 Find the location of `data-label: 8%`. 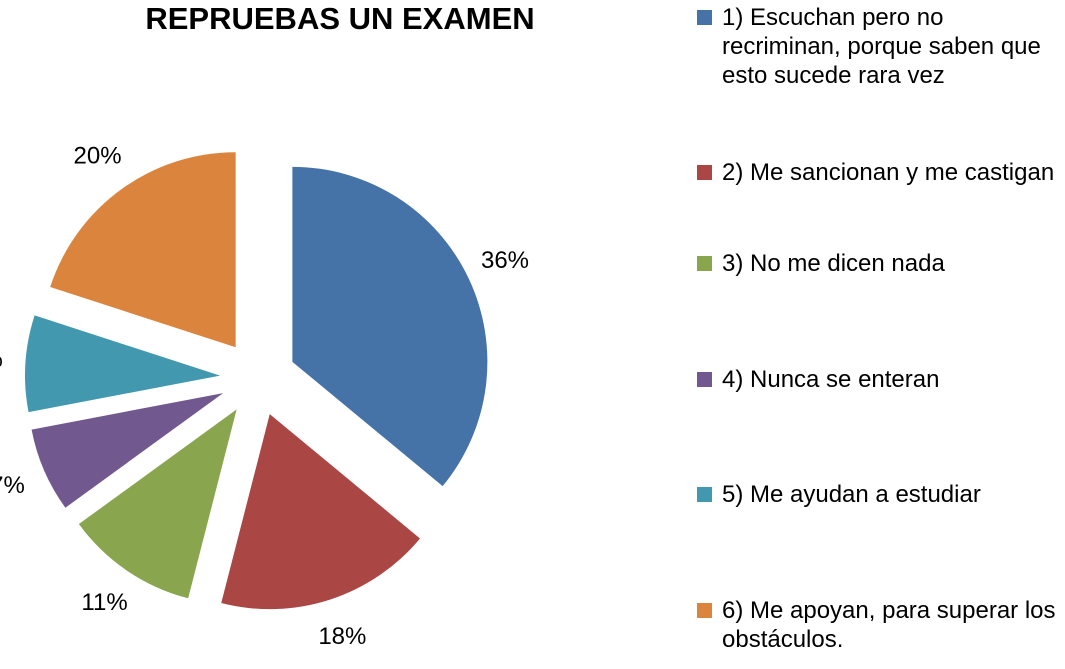

data-label: 8% is located at coordinates (1, 359).